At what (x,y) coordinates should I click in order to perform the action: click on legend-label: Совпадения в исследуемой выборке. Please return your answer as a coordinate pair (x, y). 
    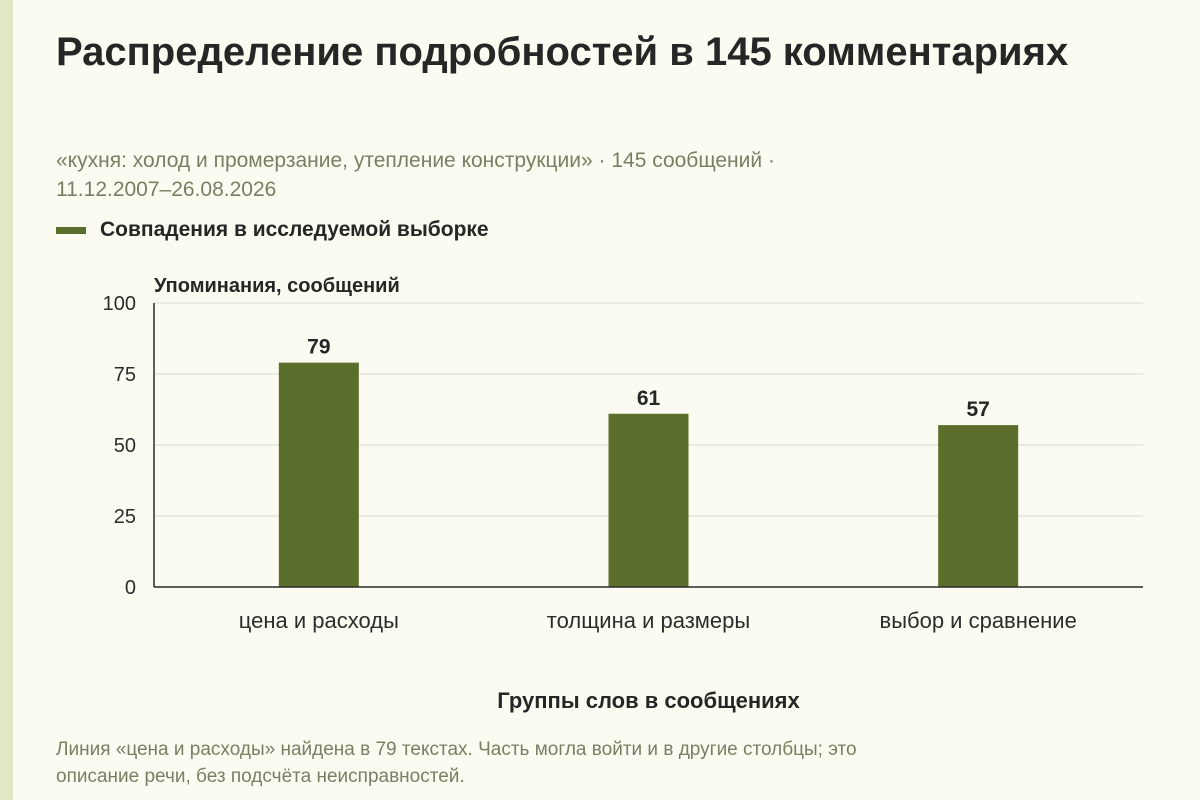
    Looking at the image, I should click on (294, 229).